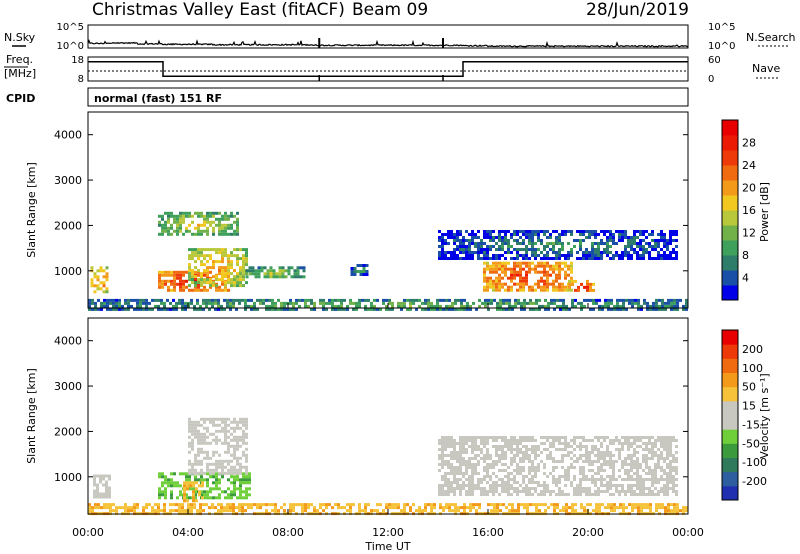 This screenshot has height=554, width=800. I want to click on colorbar-tick-3: 15, so click(749, 406).